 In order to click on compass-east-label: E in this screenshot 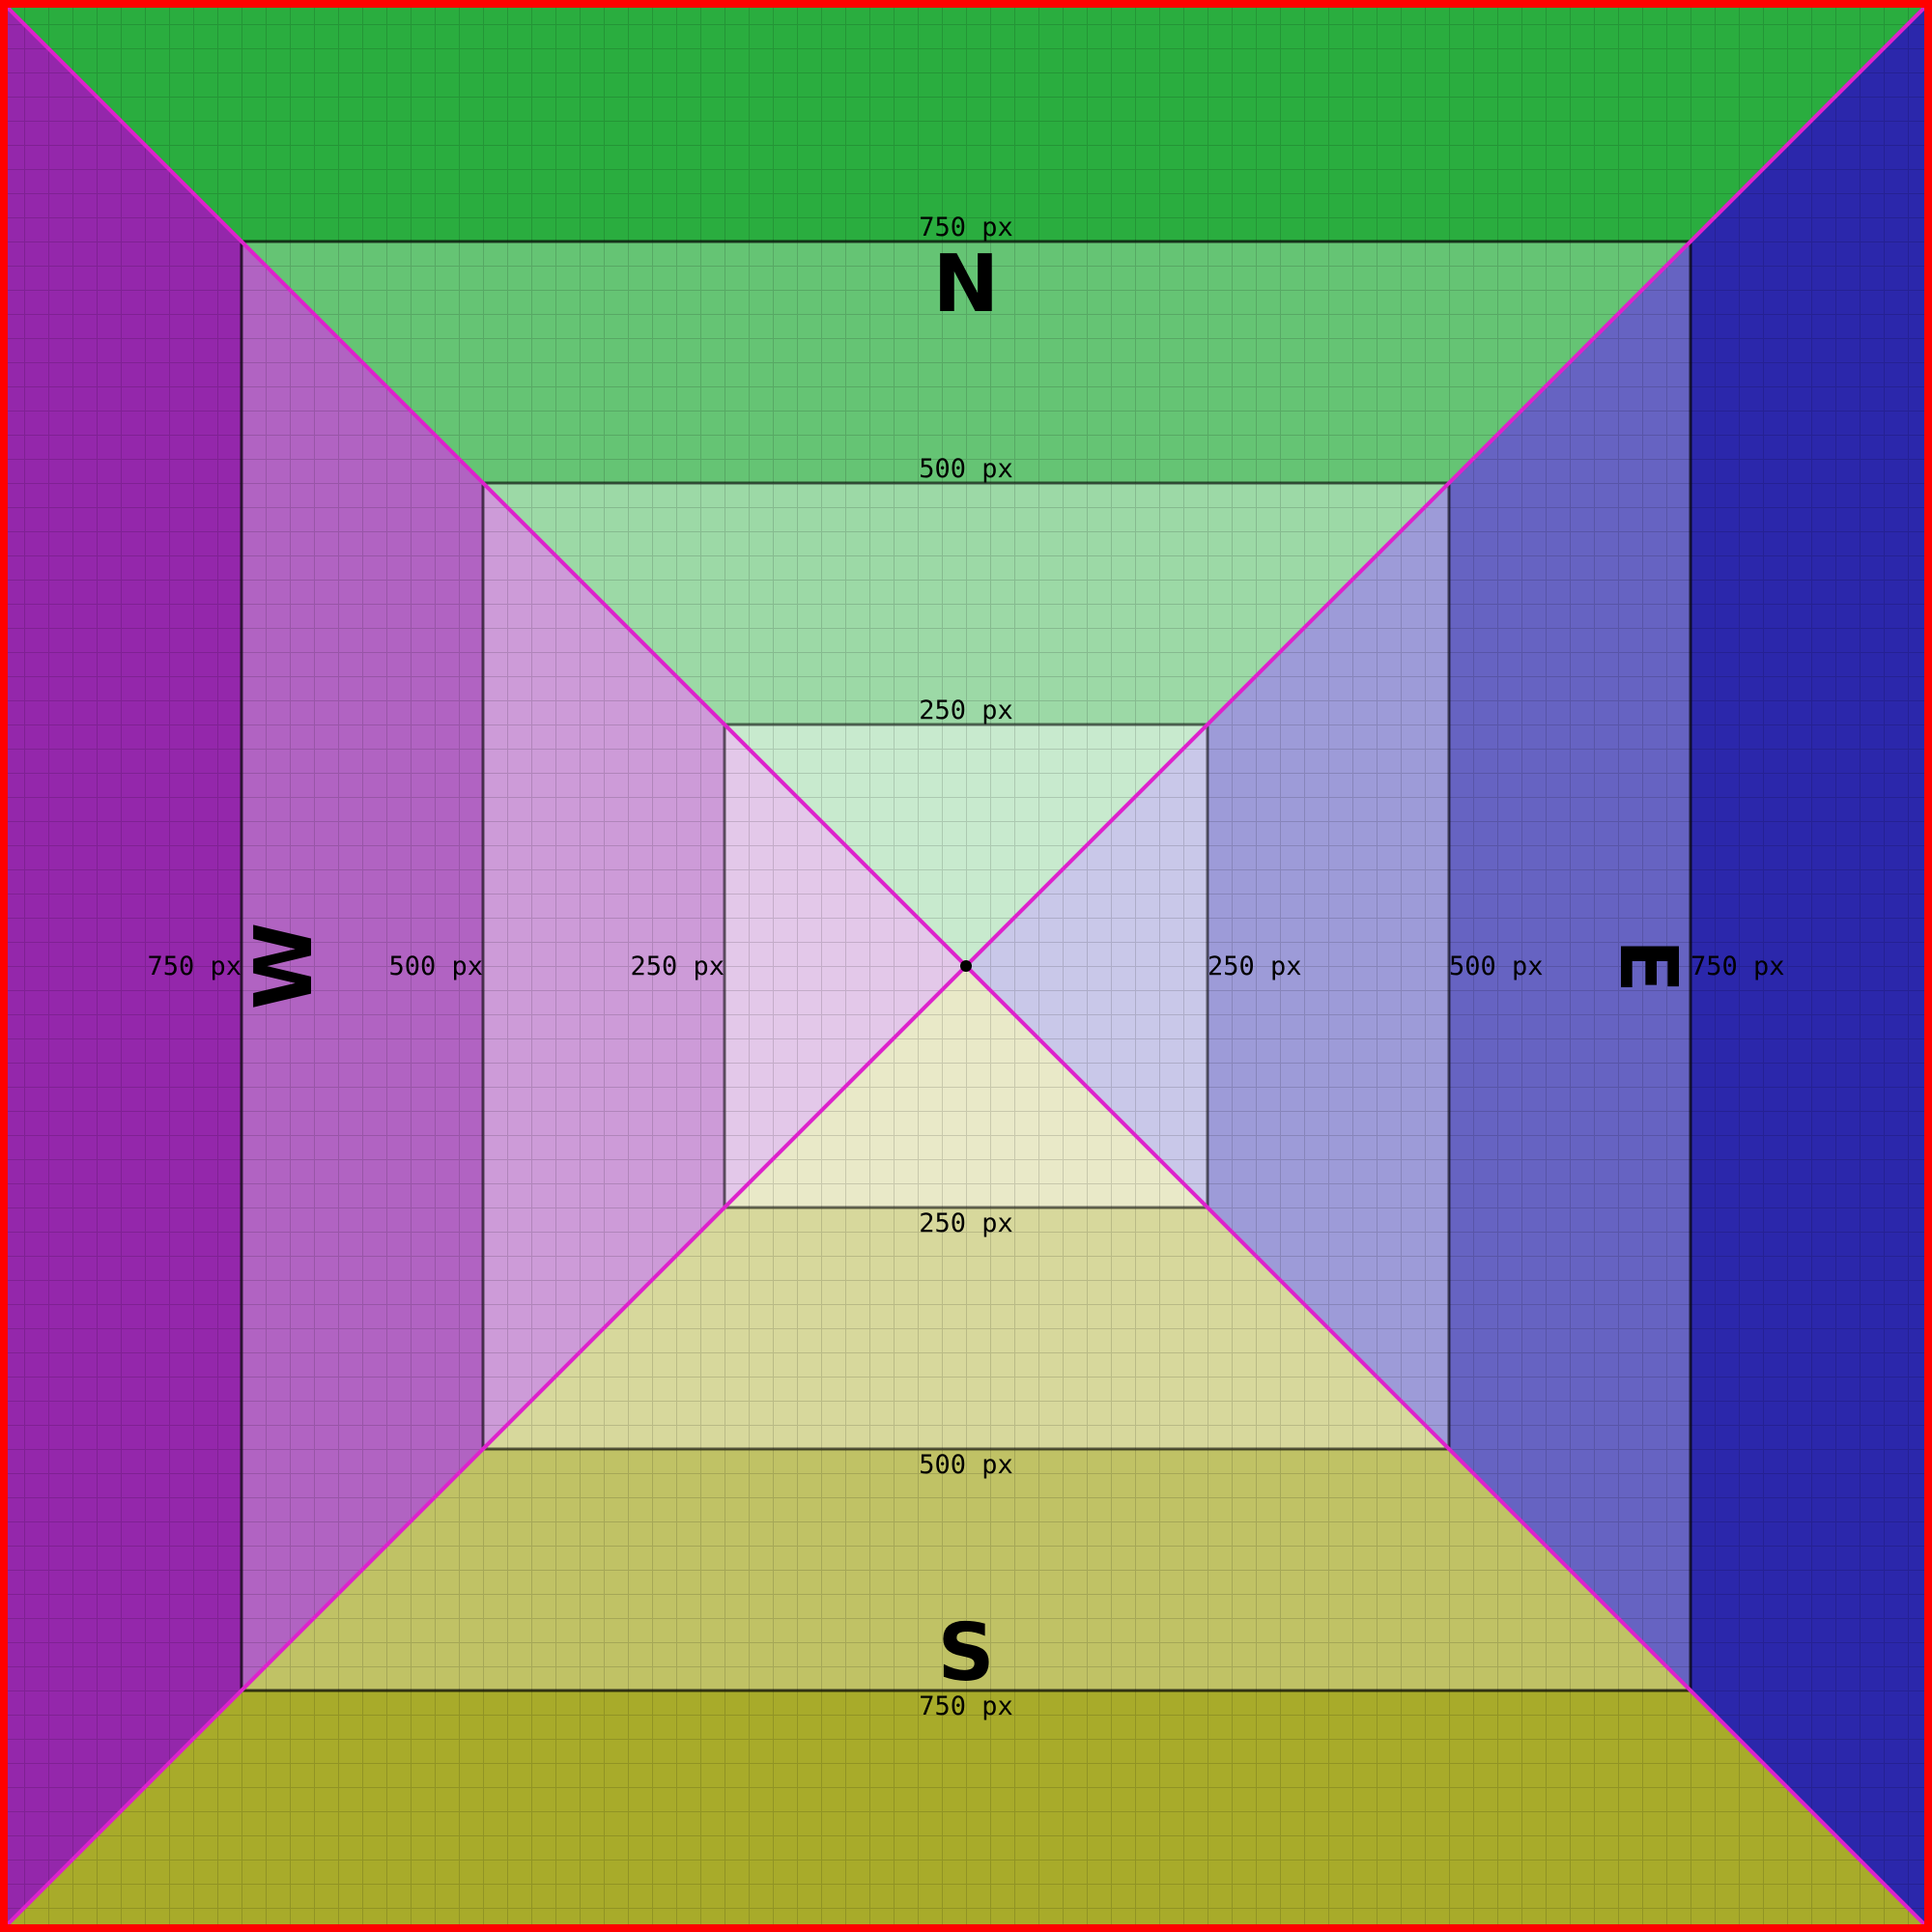, I will do `click(1647, 966)`.